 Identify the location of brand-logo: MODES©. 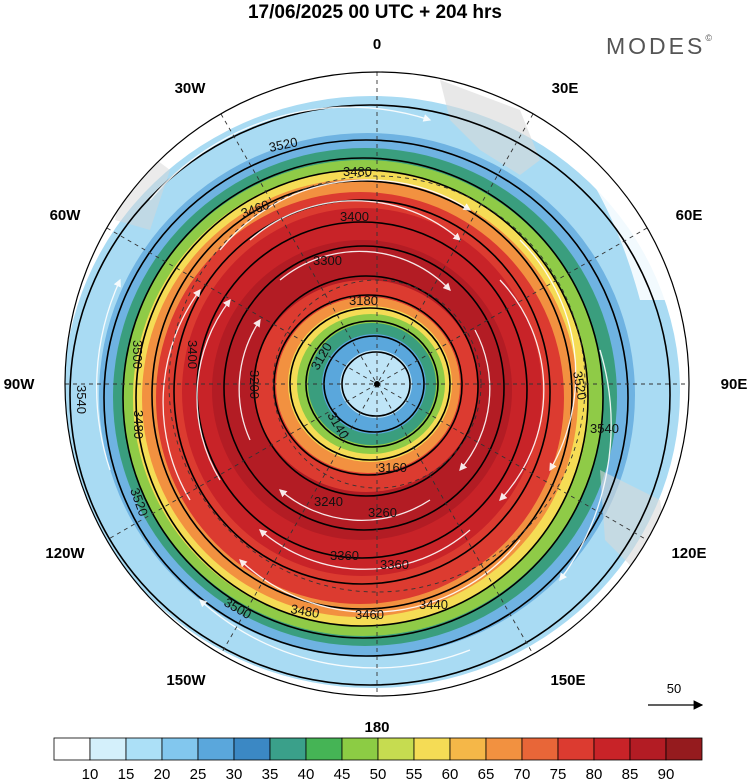
(659, 46).